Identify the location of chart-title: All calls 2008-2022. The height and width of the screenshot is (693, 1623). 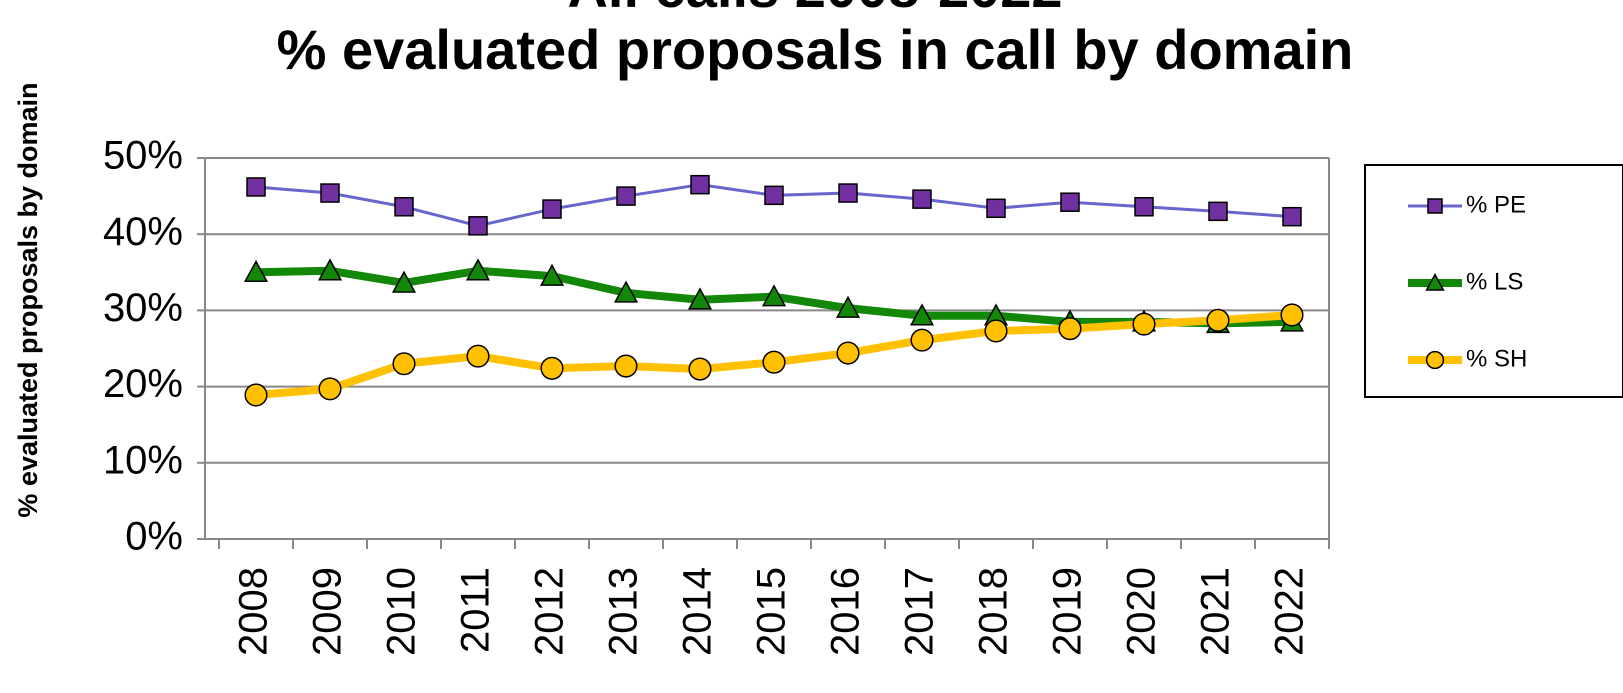
(814, 9).